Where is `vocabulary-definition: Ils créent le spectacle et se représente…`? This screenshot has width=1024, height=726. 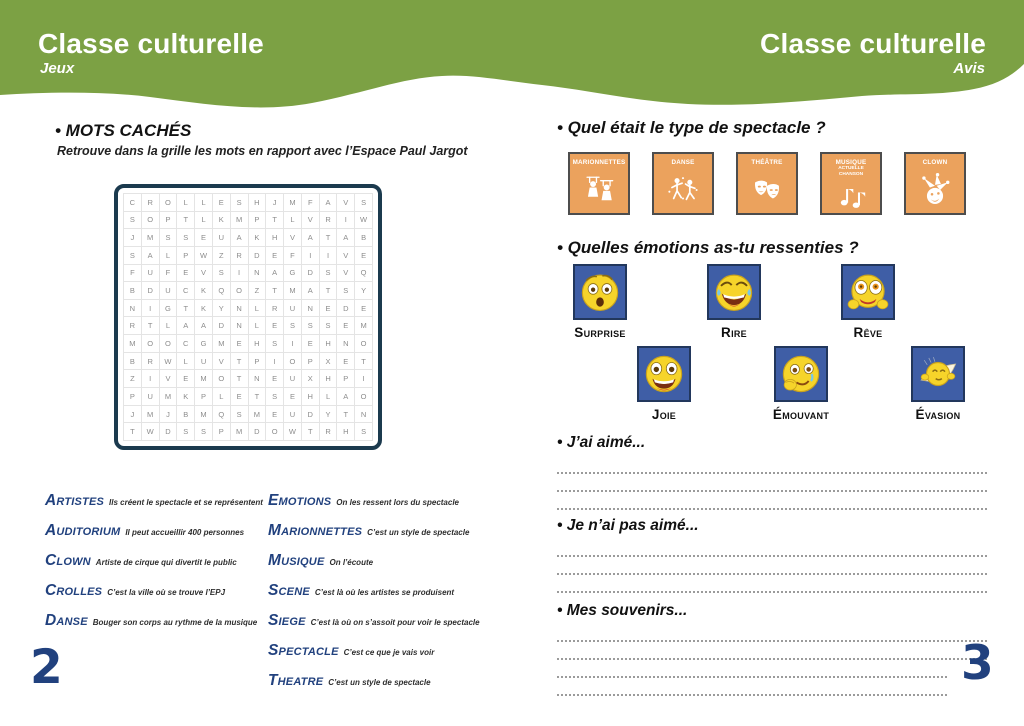
vocabulary-definition: Ils créent le spectacle et se représente… is located at coordinates (186, 502).